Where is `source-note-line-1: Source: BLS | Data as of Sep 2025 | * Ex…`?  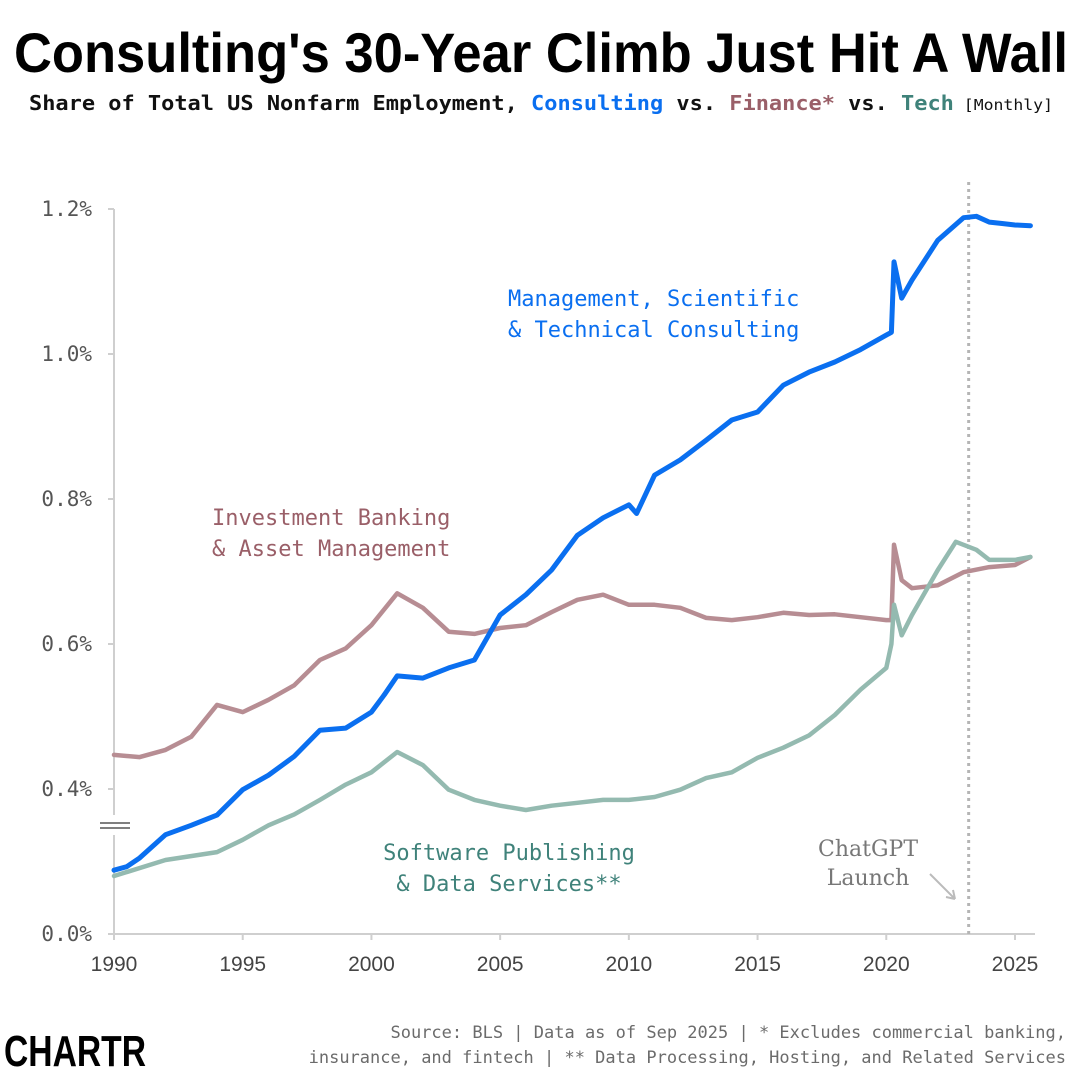 source-note-line-1: Source: BLS | Data as of Sep 2025 | * Ex… is located at coordinates (728, 1033).